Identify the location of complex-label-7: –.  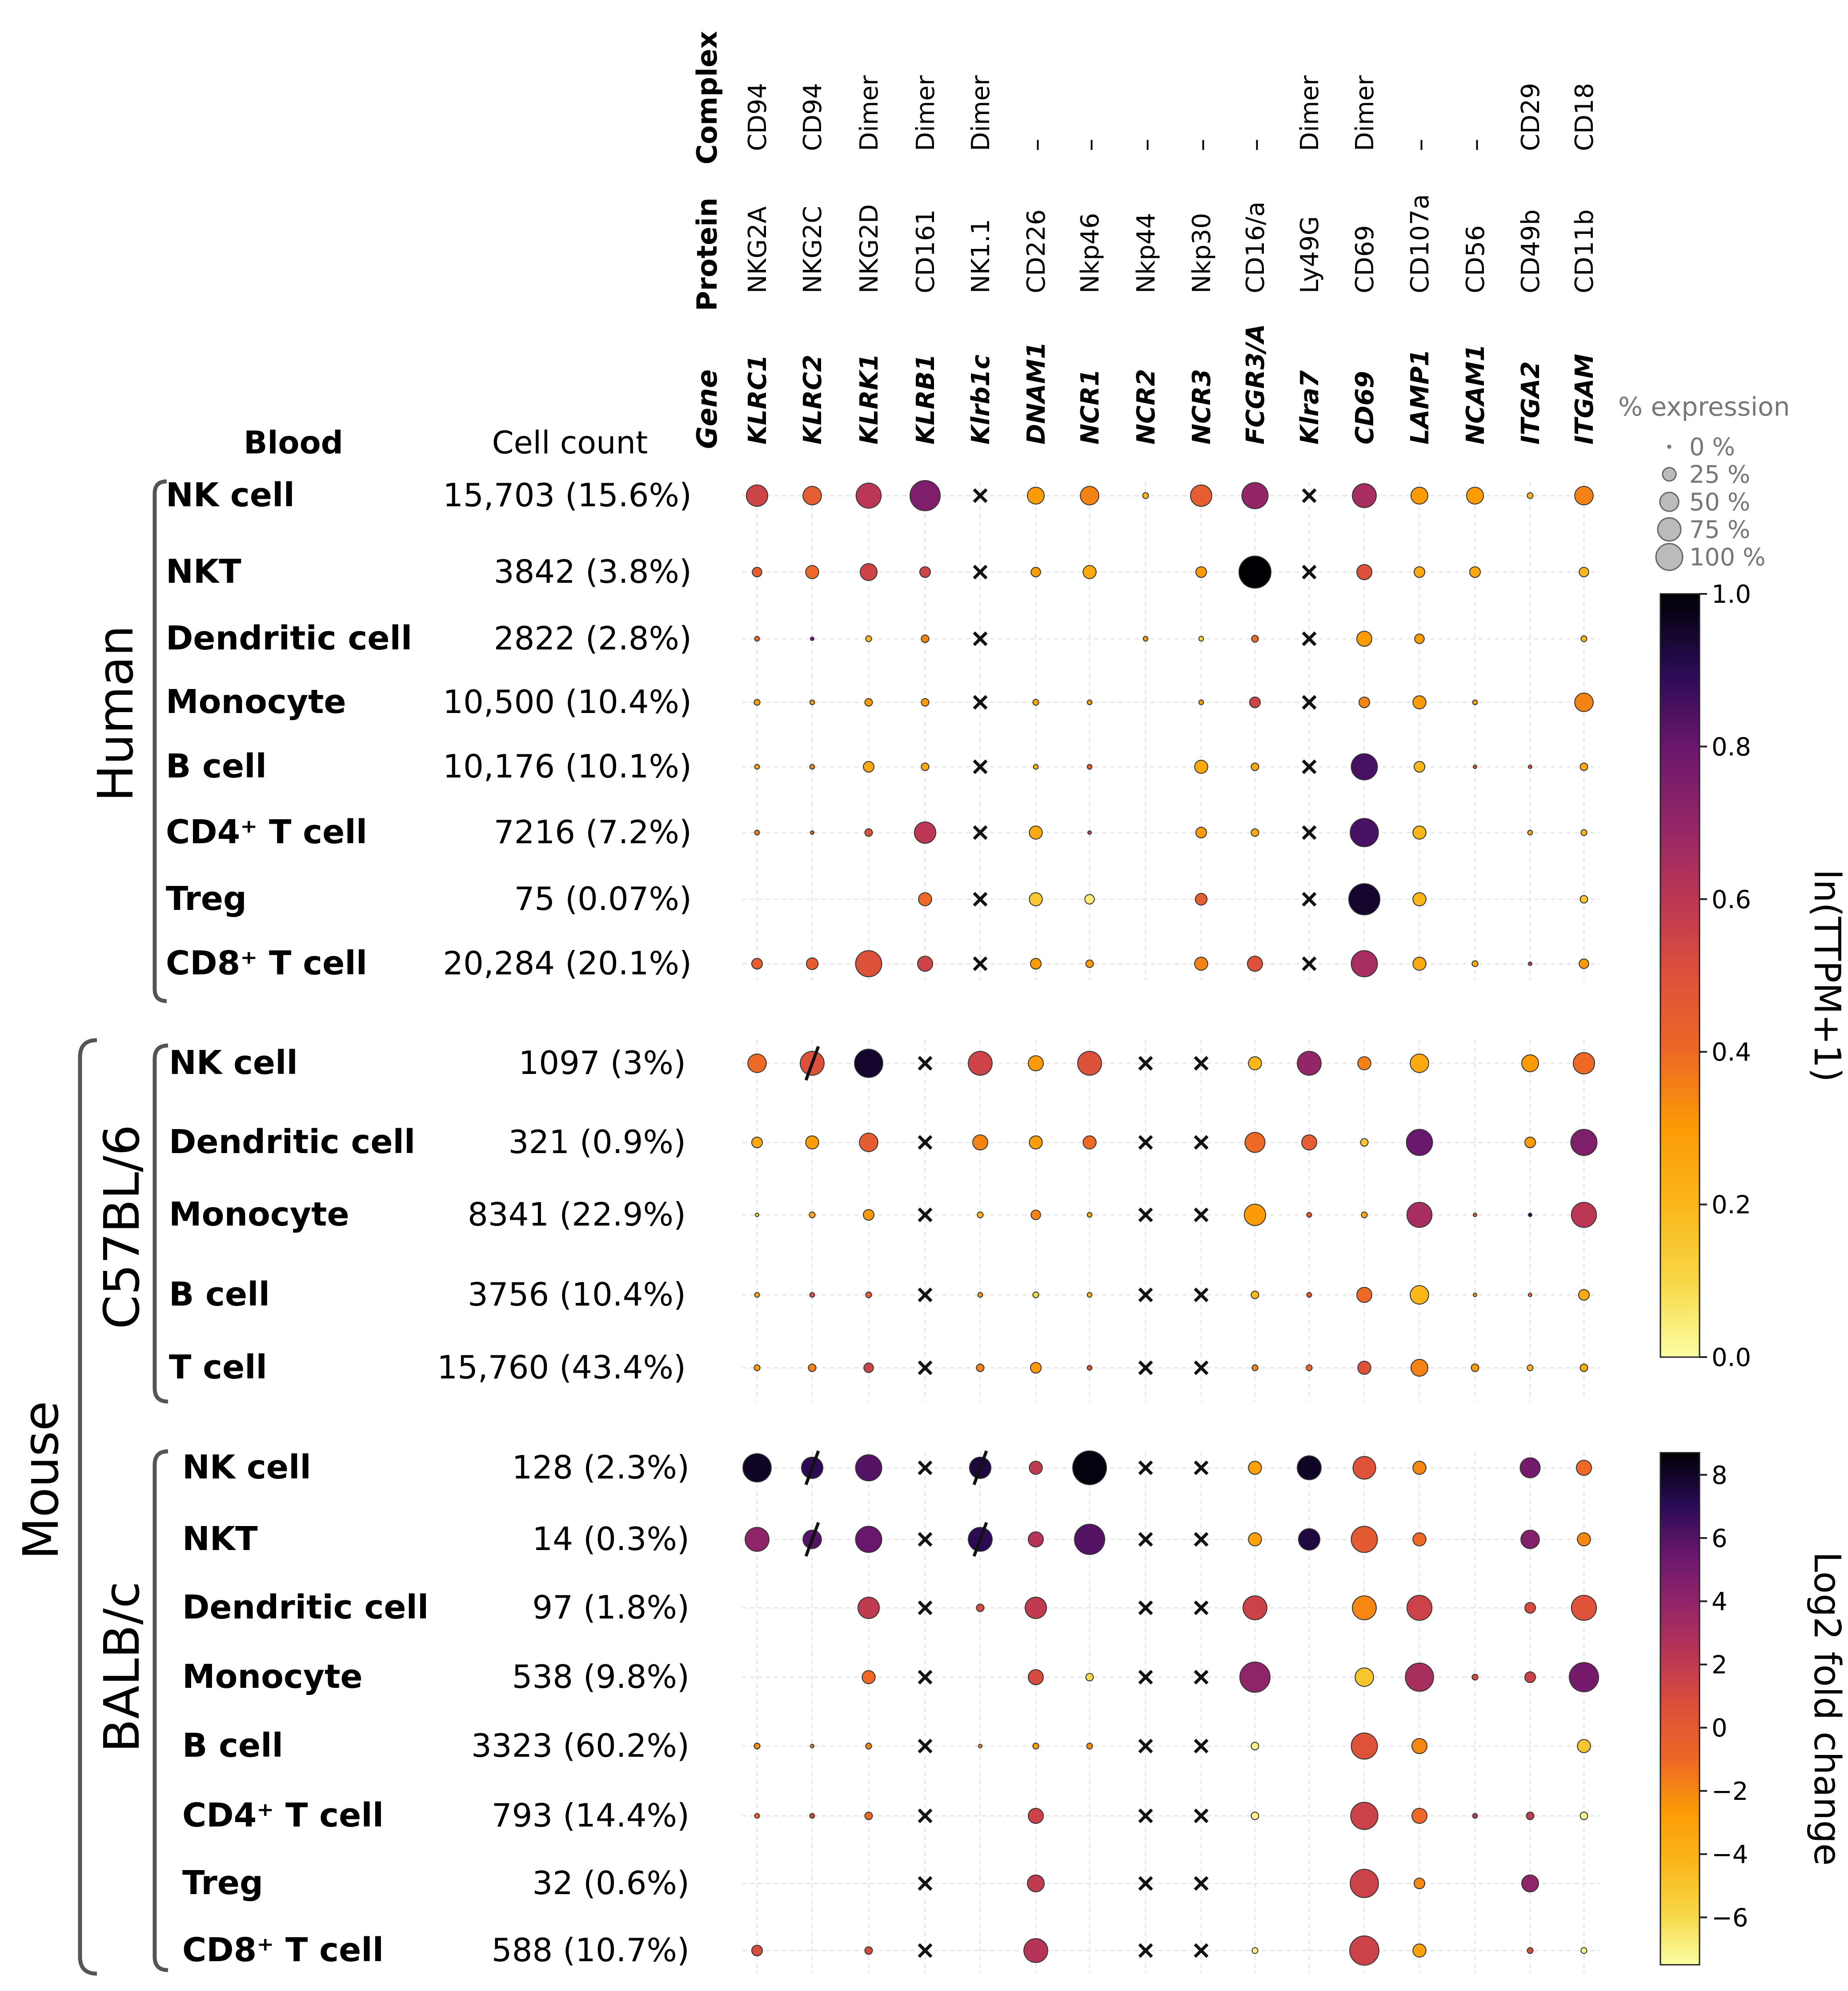
(1146, 145).